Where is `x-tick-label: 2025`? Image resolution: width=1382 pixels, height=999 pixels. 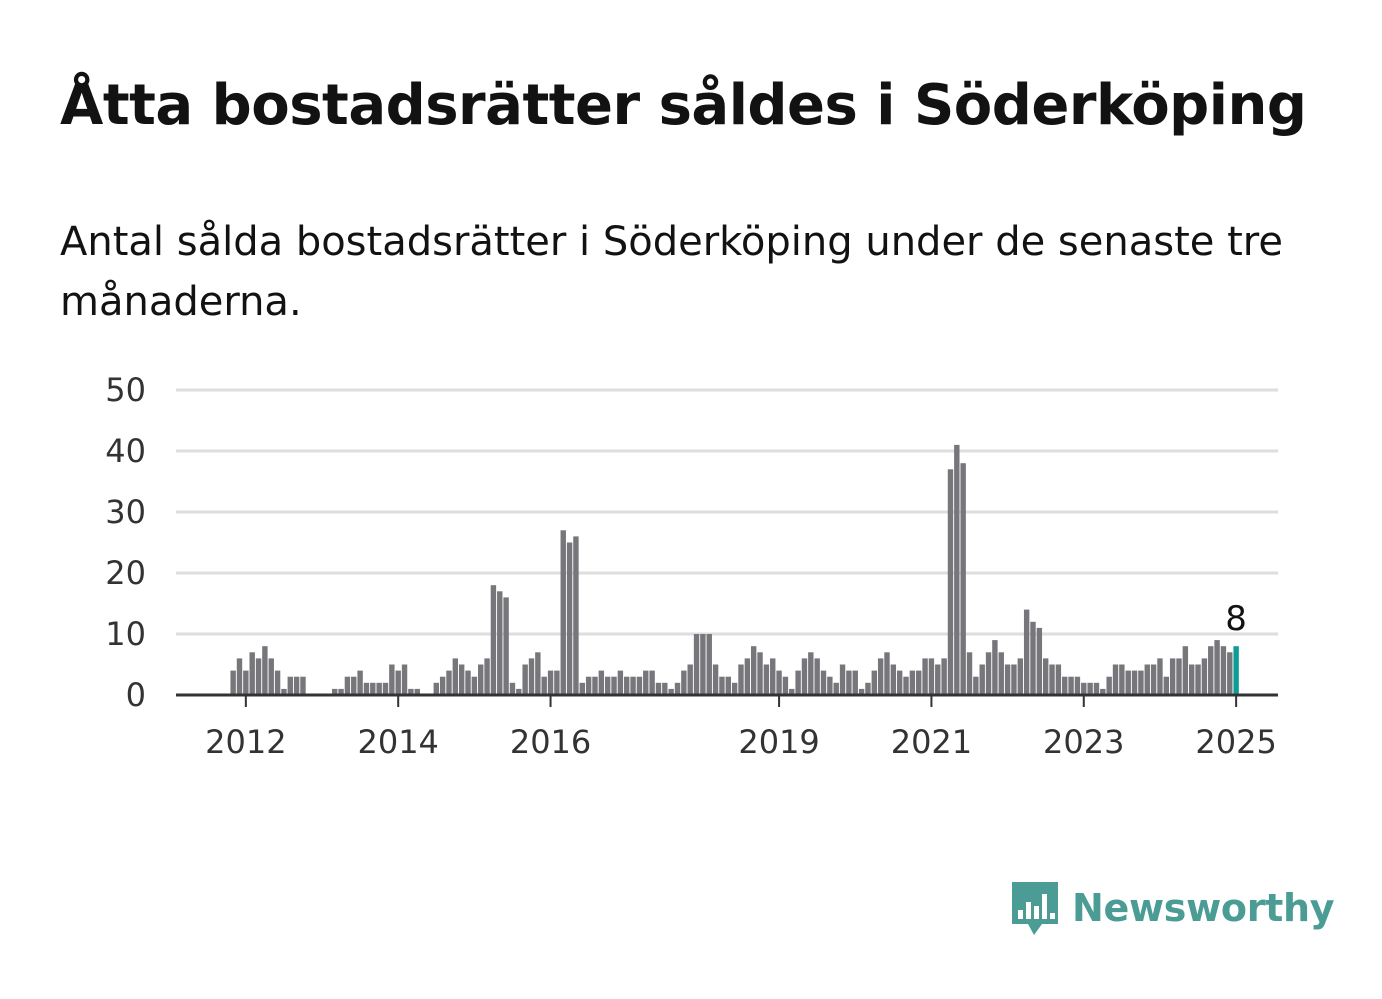 x-tick-label: 2025 is located at coordinates (1235, 742).